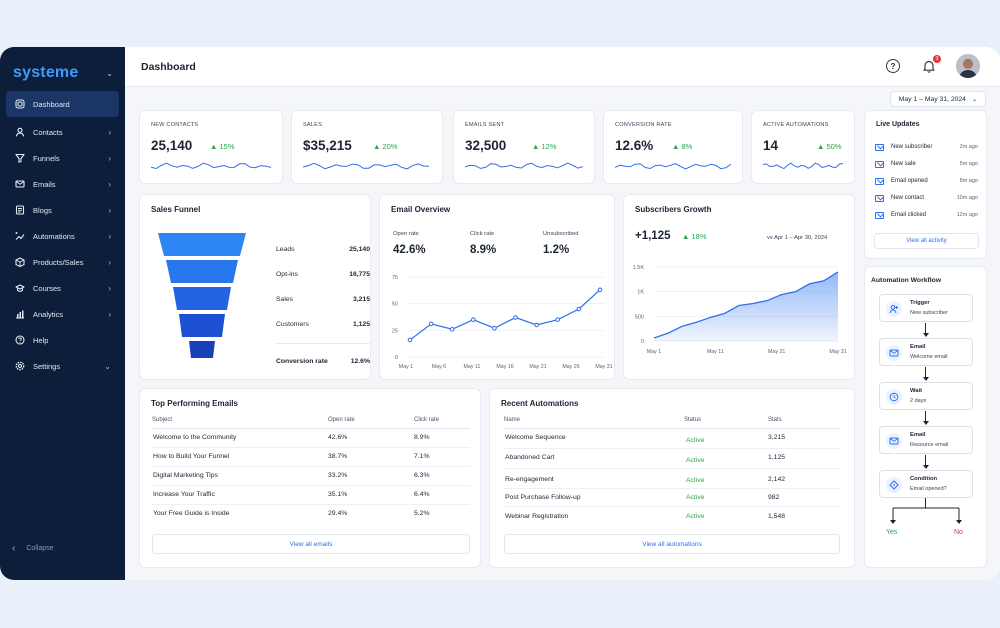  Describe the element at coordinates (390, 146) in the screenshot. I see `kpi-delta-value: 20%` at that location.